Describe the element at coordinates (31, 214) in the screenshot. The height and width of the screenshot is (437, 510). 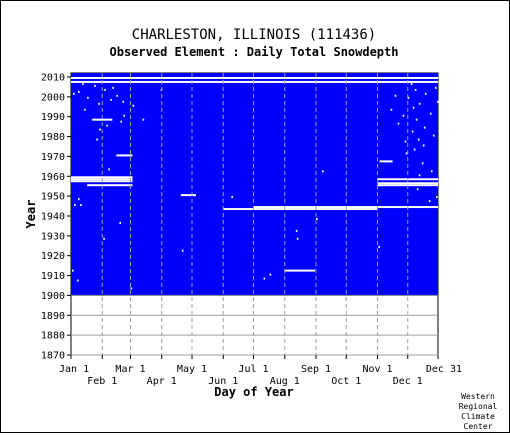
I see `y-axis-label: Year` at that location.